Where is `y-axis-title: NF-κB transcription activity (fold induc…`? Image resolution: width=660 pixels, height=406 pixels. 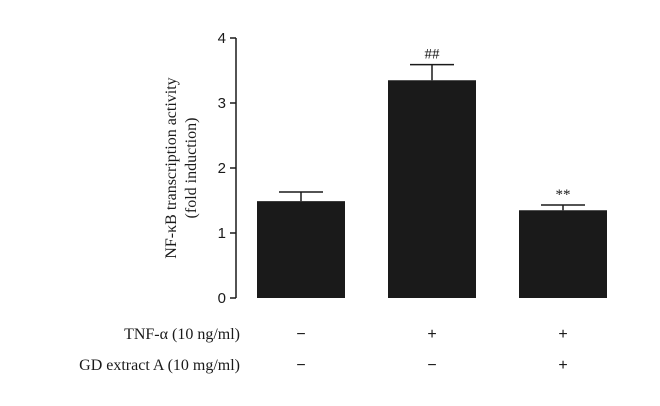 y-axis-title: NF-κB transcription activity (fold induc… is located at coordinates (181, 167).